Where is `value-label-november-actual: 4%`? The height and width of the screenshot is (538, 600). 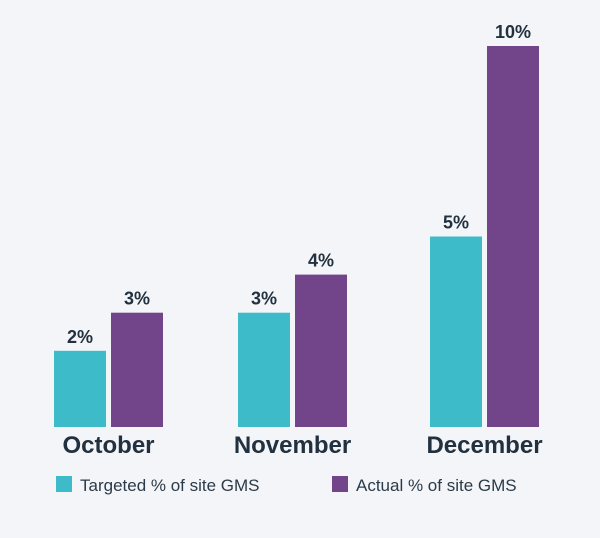
value-label-november-actual: 4% is located at coordinates (321, 261).